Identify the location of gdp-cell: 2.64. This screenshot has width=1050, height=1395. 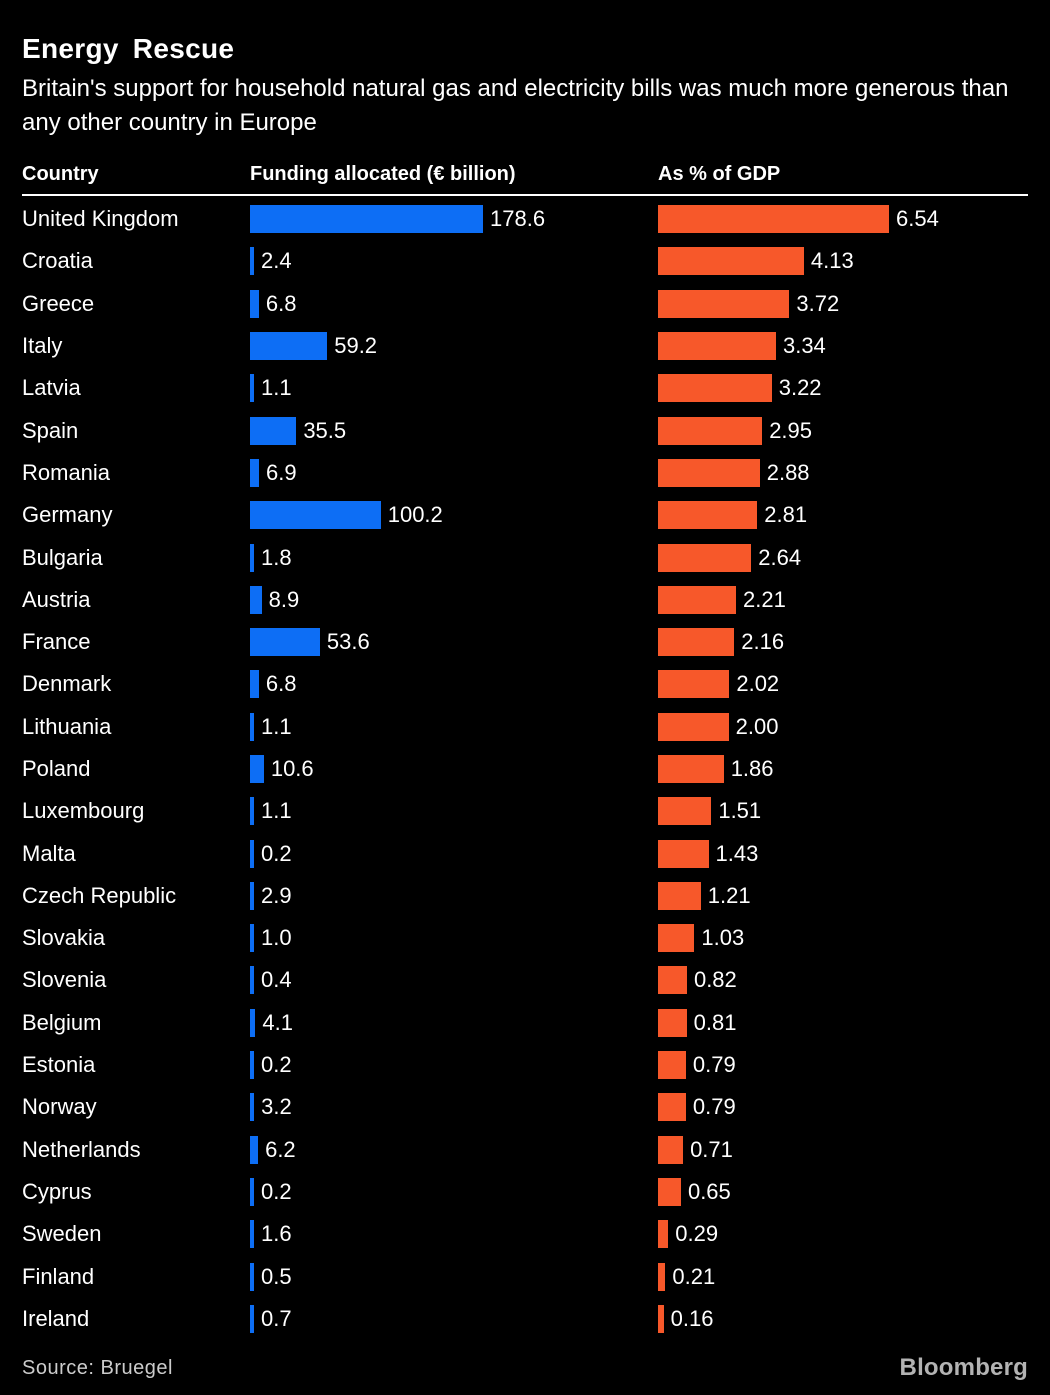
(843, 557).